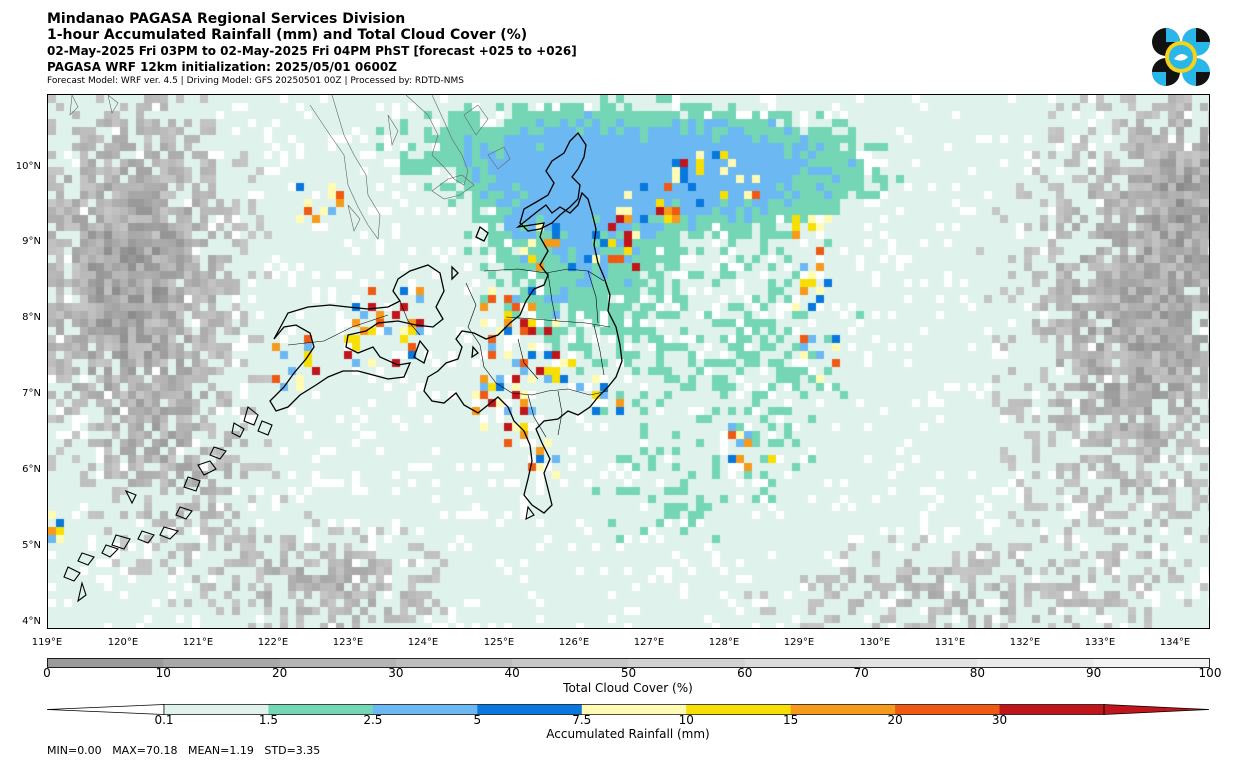 The width and height of the screenshot is (1234, 770). I want to click on rain-colorbar-tick: 2.5, so click(373, 720).